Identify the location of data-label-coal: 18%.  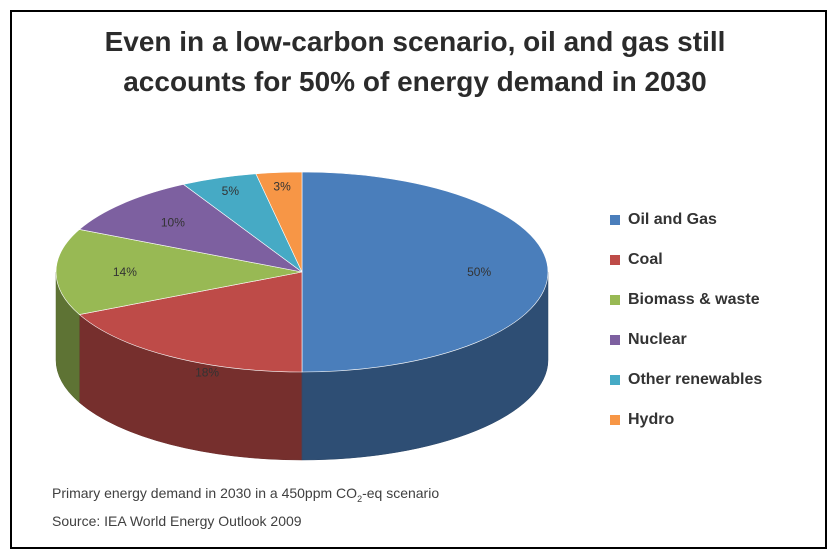
(207, 372).